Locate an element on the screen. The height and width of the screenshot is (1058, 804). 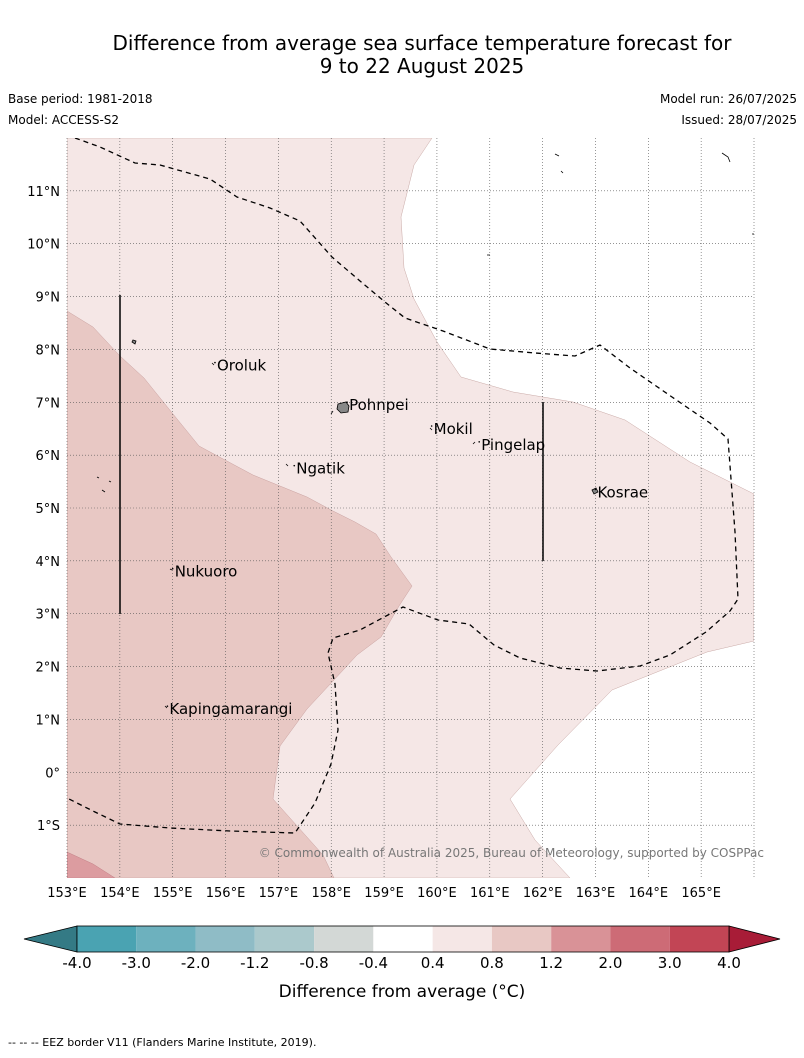
lat-tick-label: 9°N is located at coordinates (48, 298).